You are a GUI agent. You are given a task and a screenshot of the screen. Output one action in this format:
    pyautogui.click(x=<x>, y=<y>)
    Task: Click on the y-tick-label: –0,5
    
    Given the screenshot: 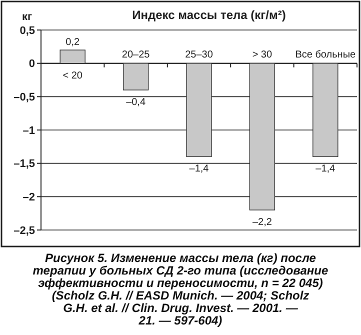 What is the action you would take?
    pyautogui.click(x=24, y=98)
    